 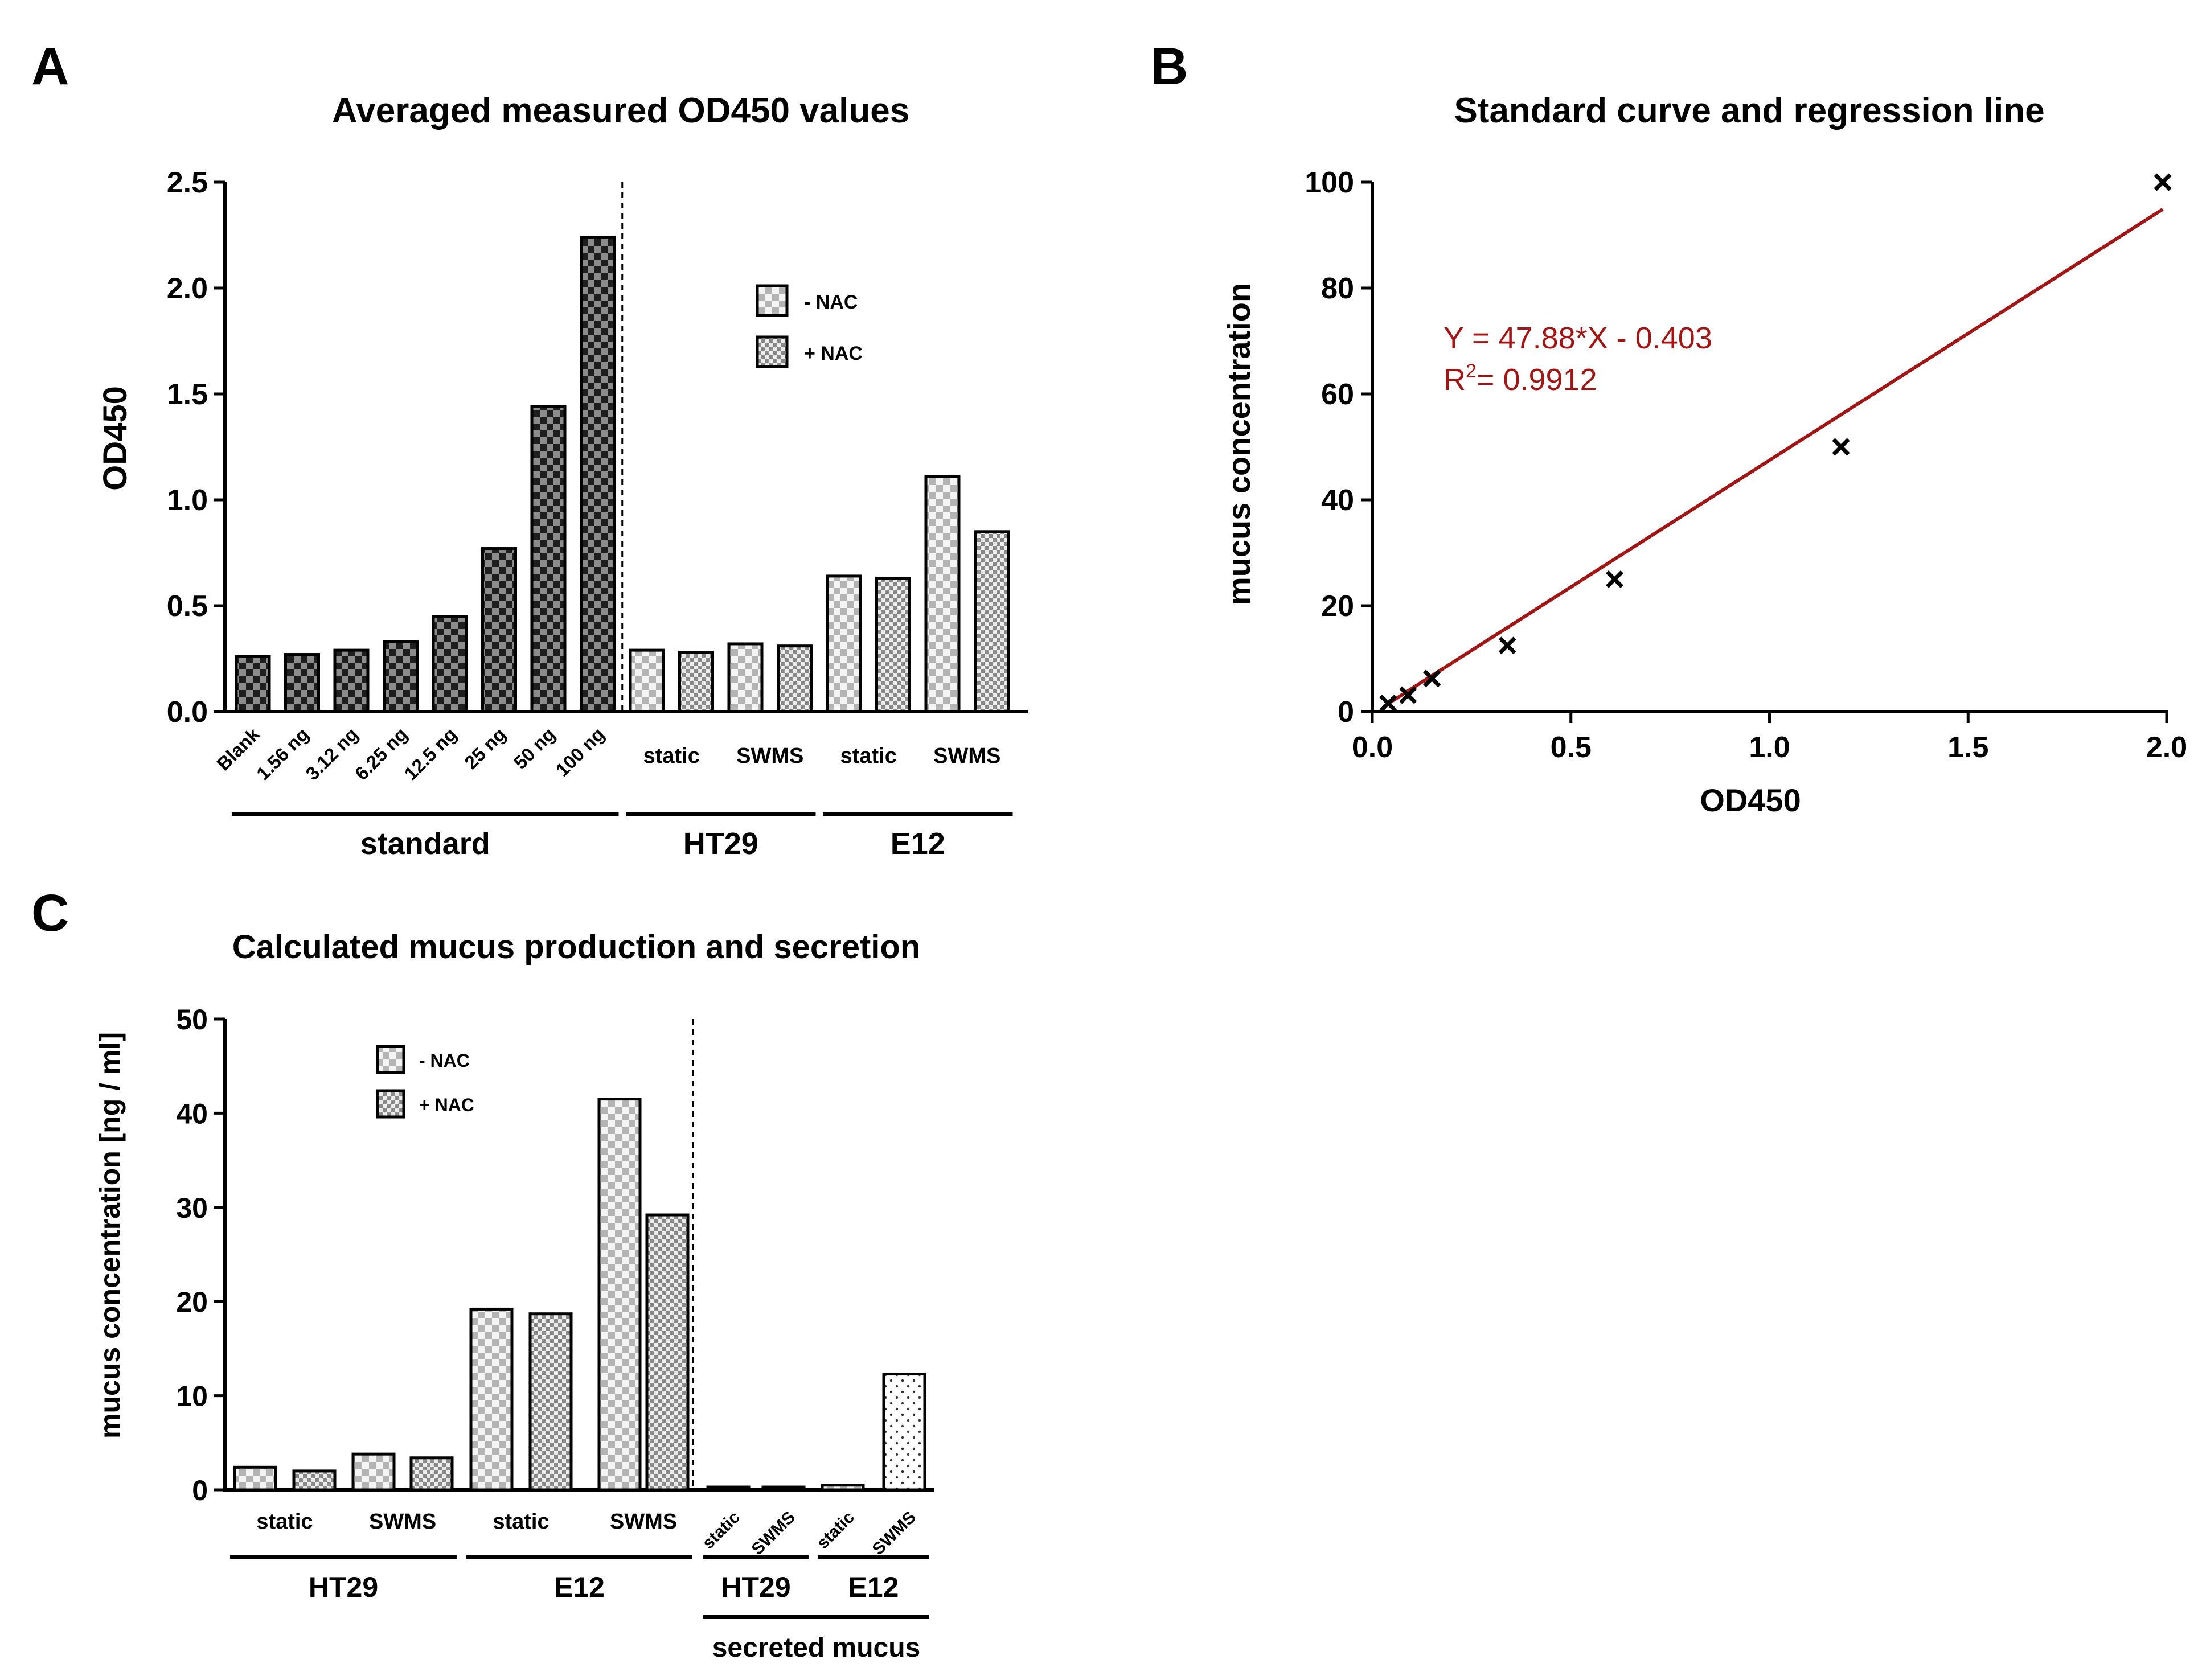 What do you see at coordinates (331, 754) in the screenshot?
I see `x-tick-label-a: 3.12 ng` at bounding box center [331, 754].